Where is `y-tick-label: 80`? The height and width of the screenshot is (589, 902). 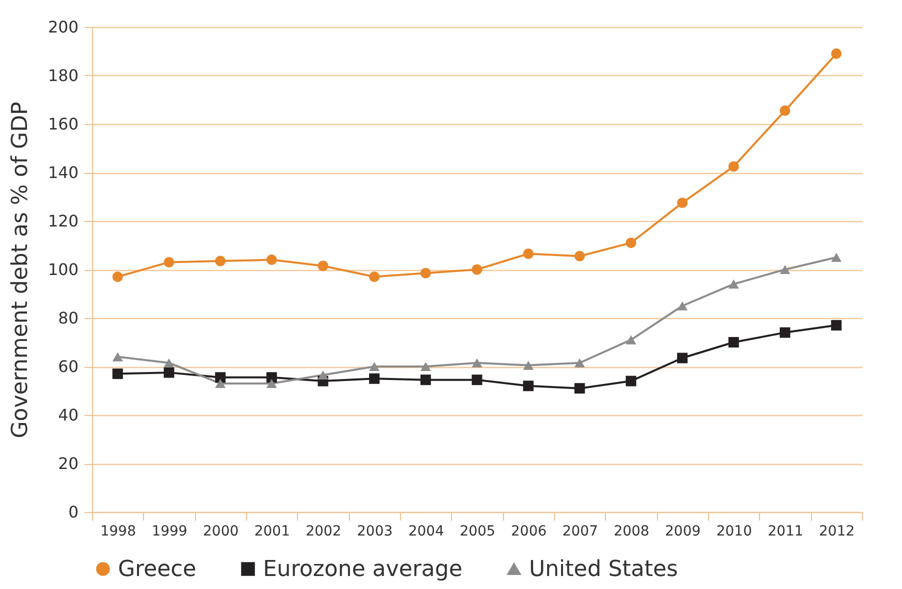 y-tick-label: 80 is located at coordinates (68, 318).